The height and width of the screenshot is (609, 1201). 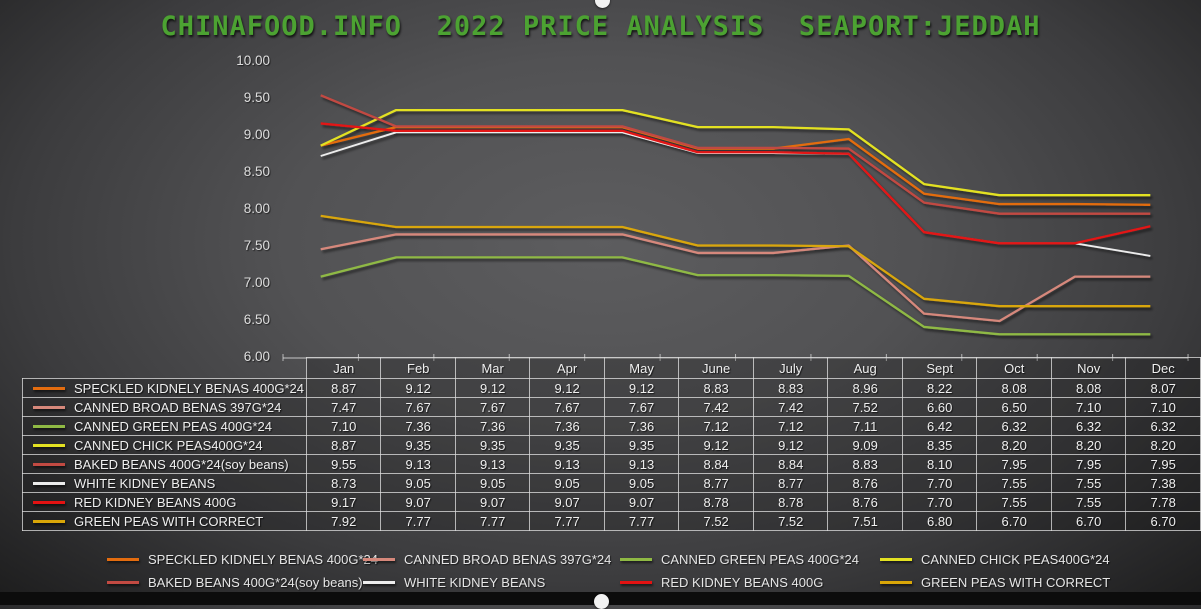 I want to click on value-cell: 8.10, so click(x=939, y=464).